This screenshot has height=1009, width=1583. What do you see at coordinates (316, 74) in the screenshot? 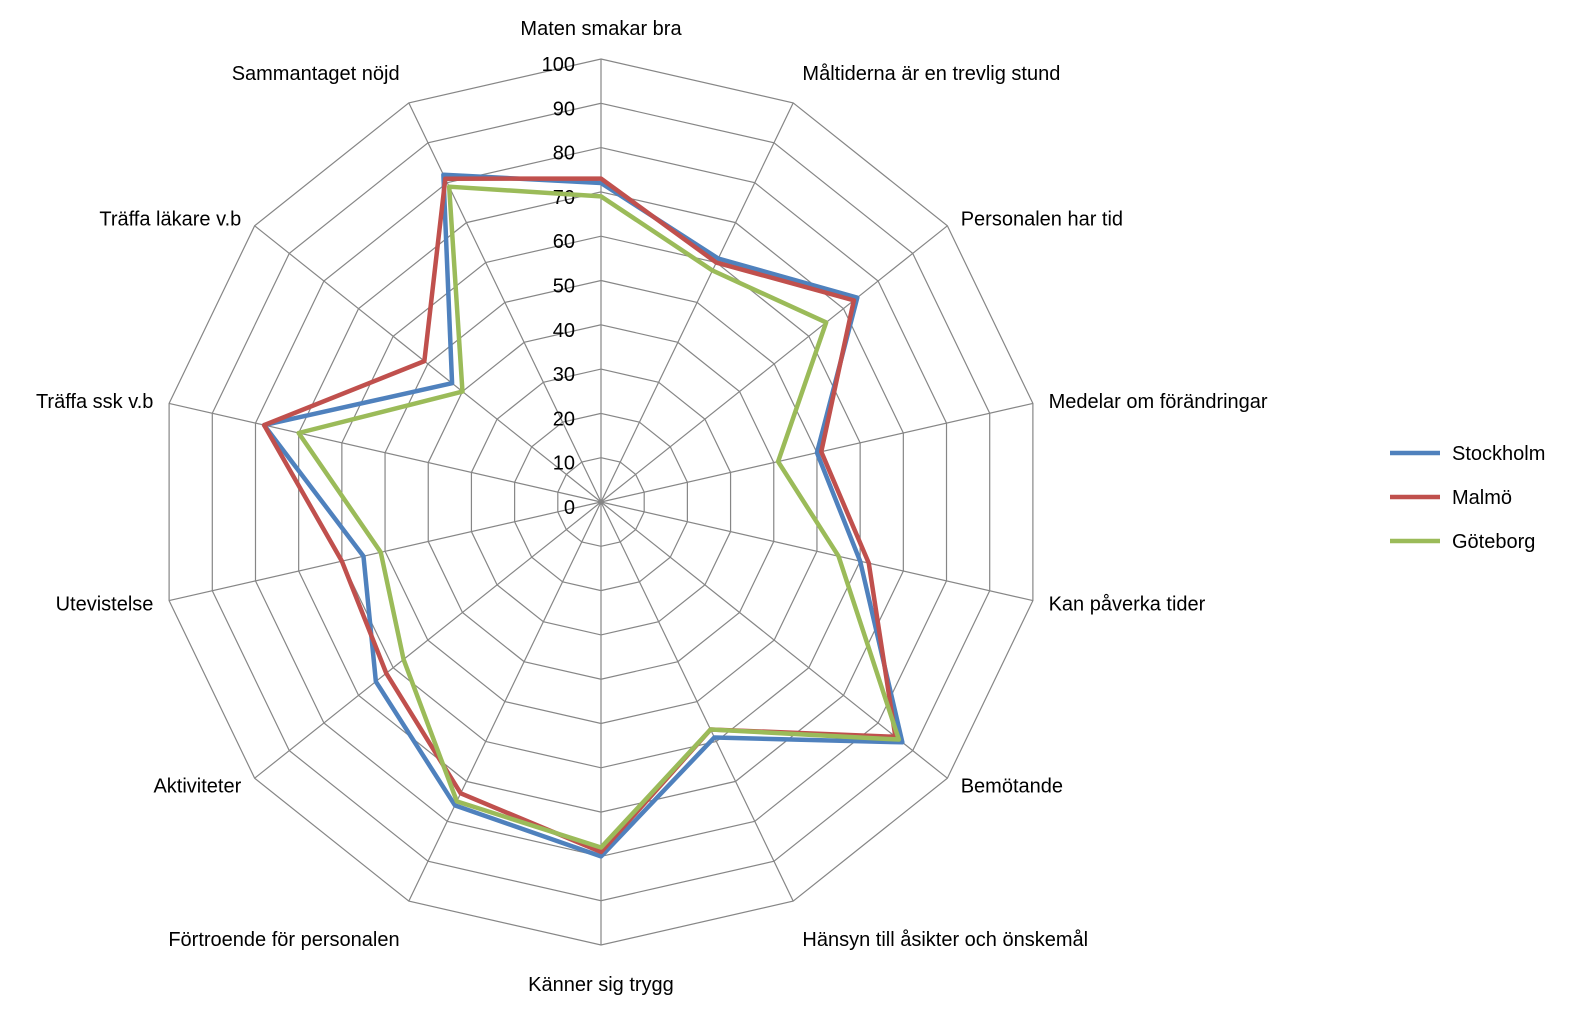
I see `category-label: Sammantaget nöjd` at bounding box center [316, 74].